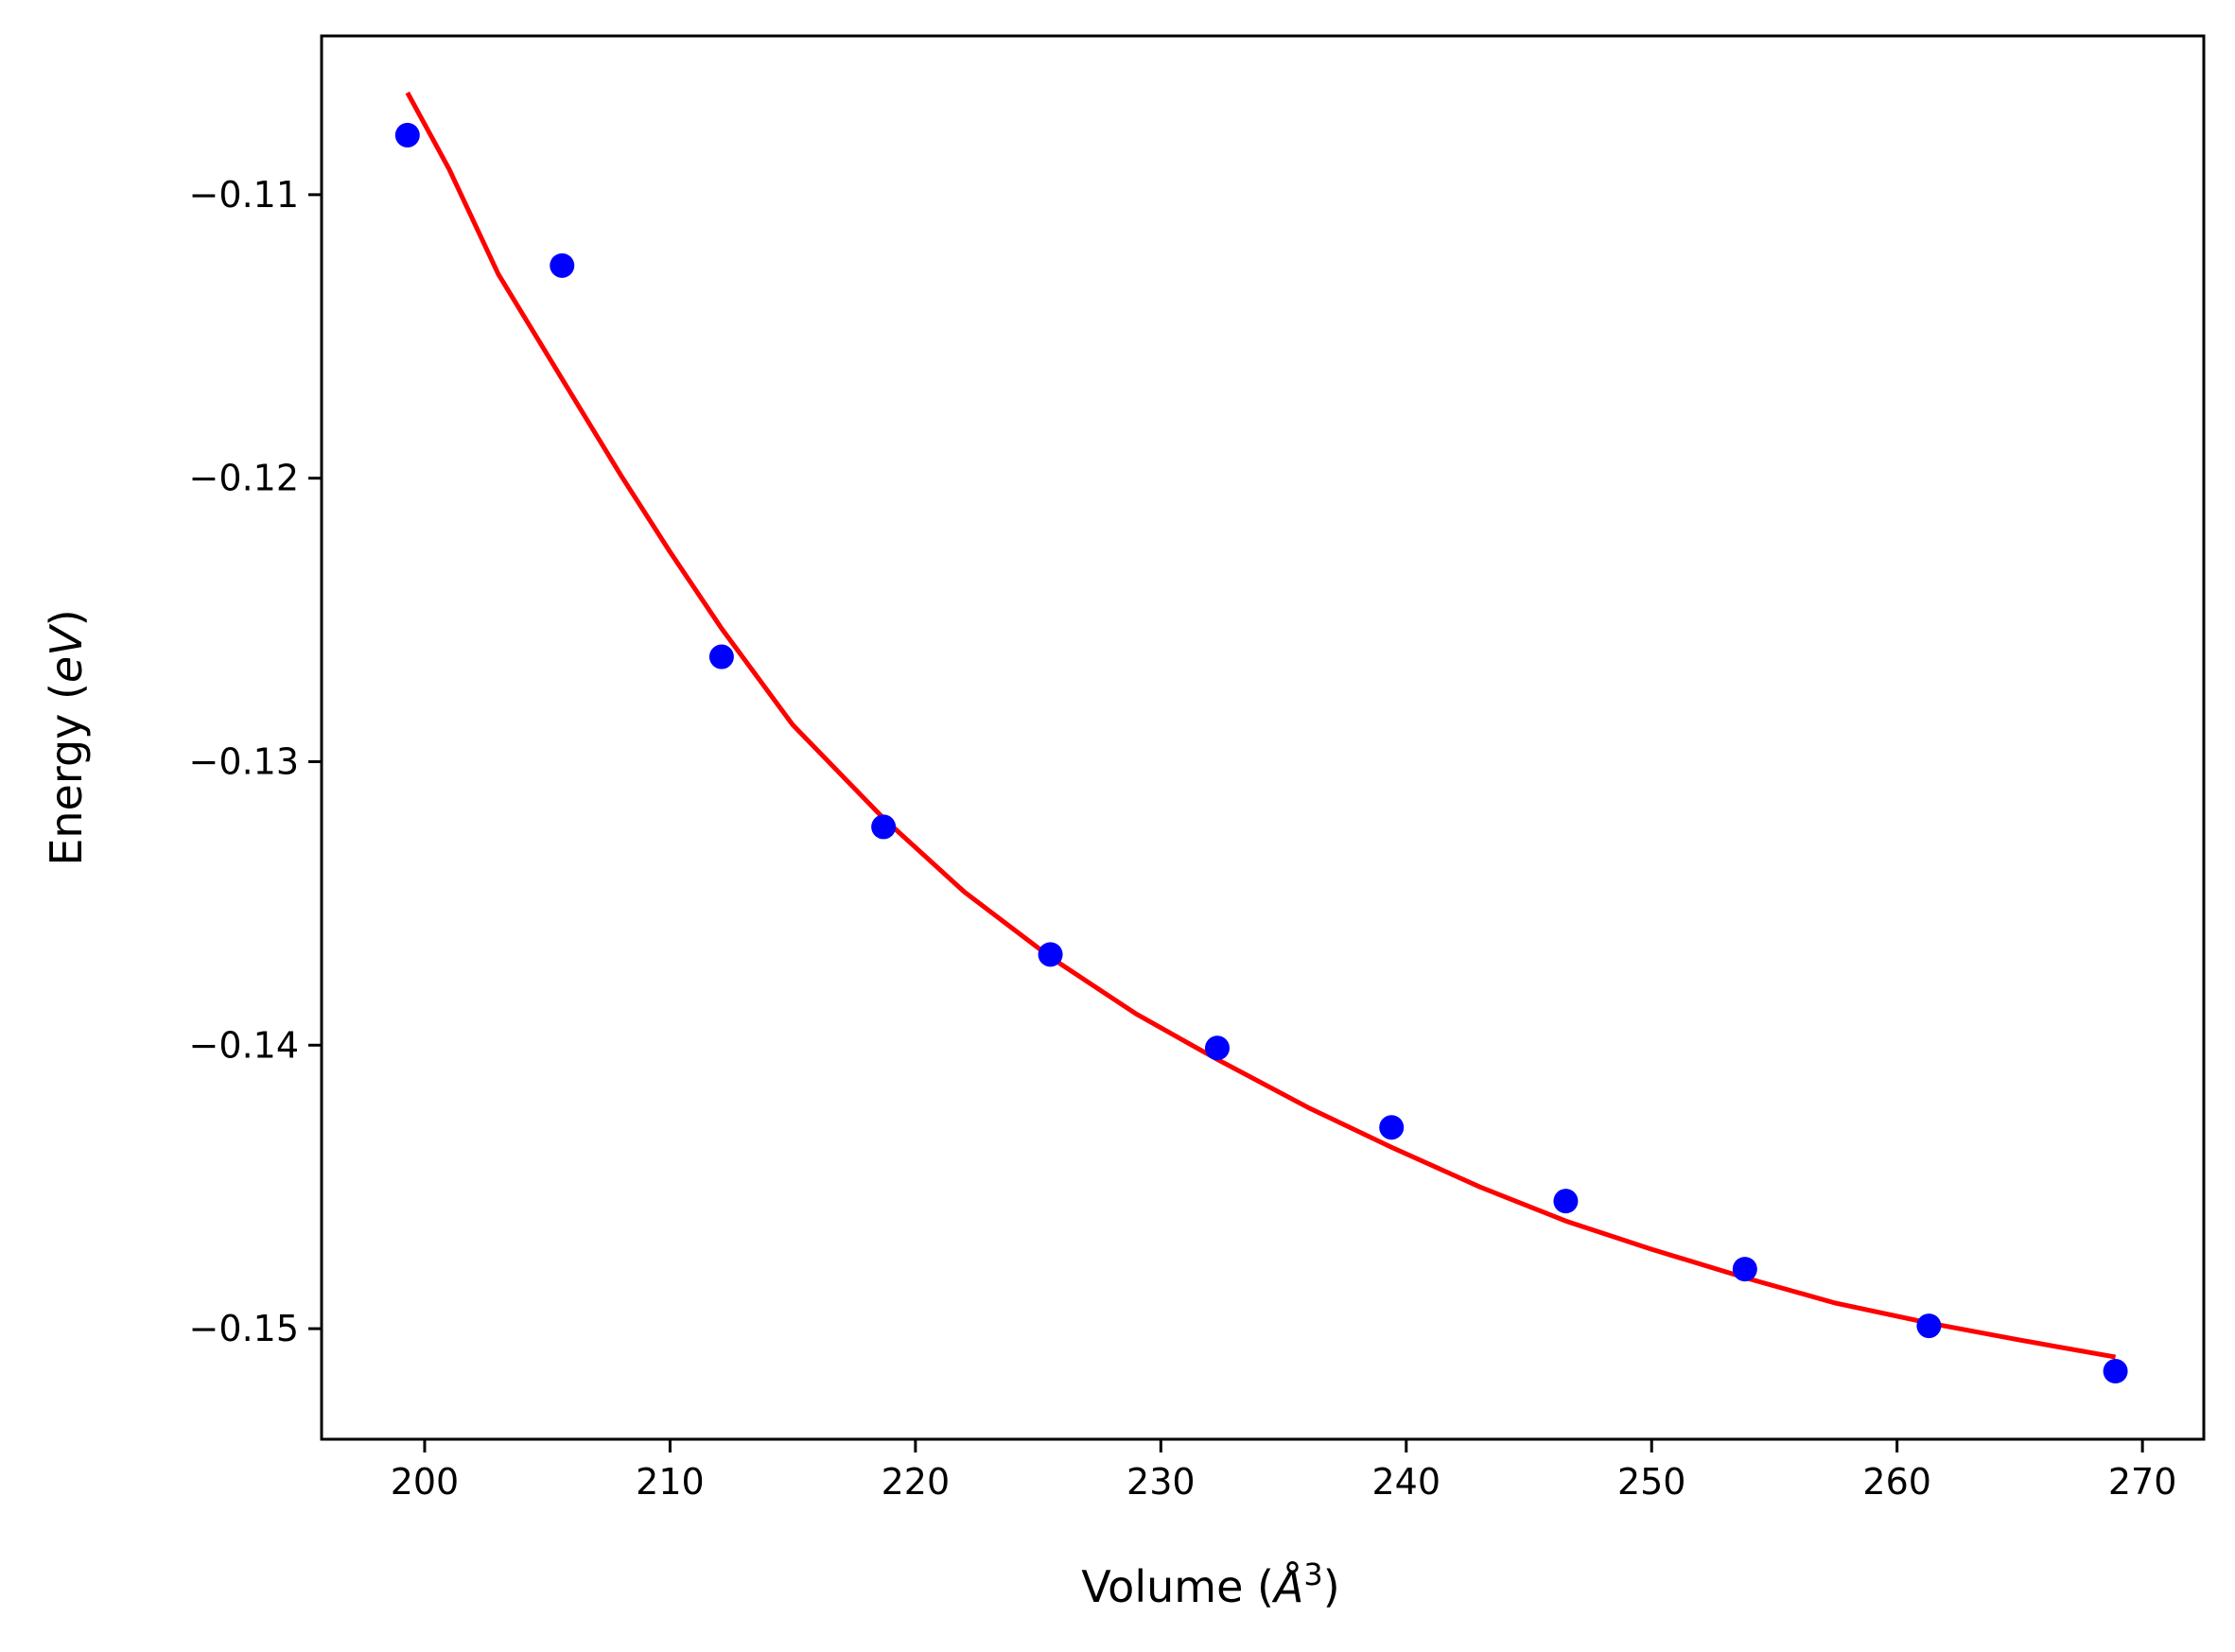 The image size is (2235, 1652). Describe the element at coordinates (244, 479) in the screenshot. I see `y-tick-label: −0.12` at that location.